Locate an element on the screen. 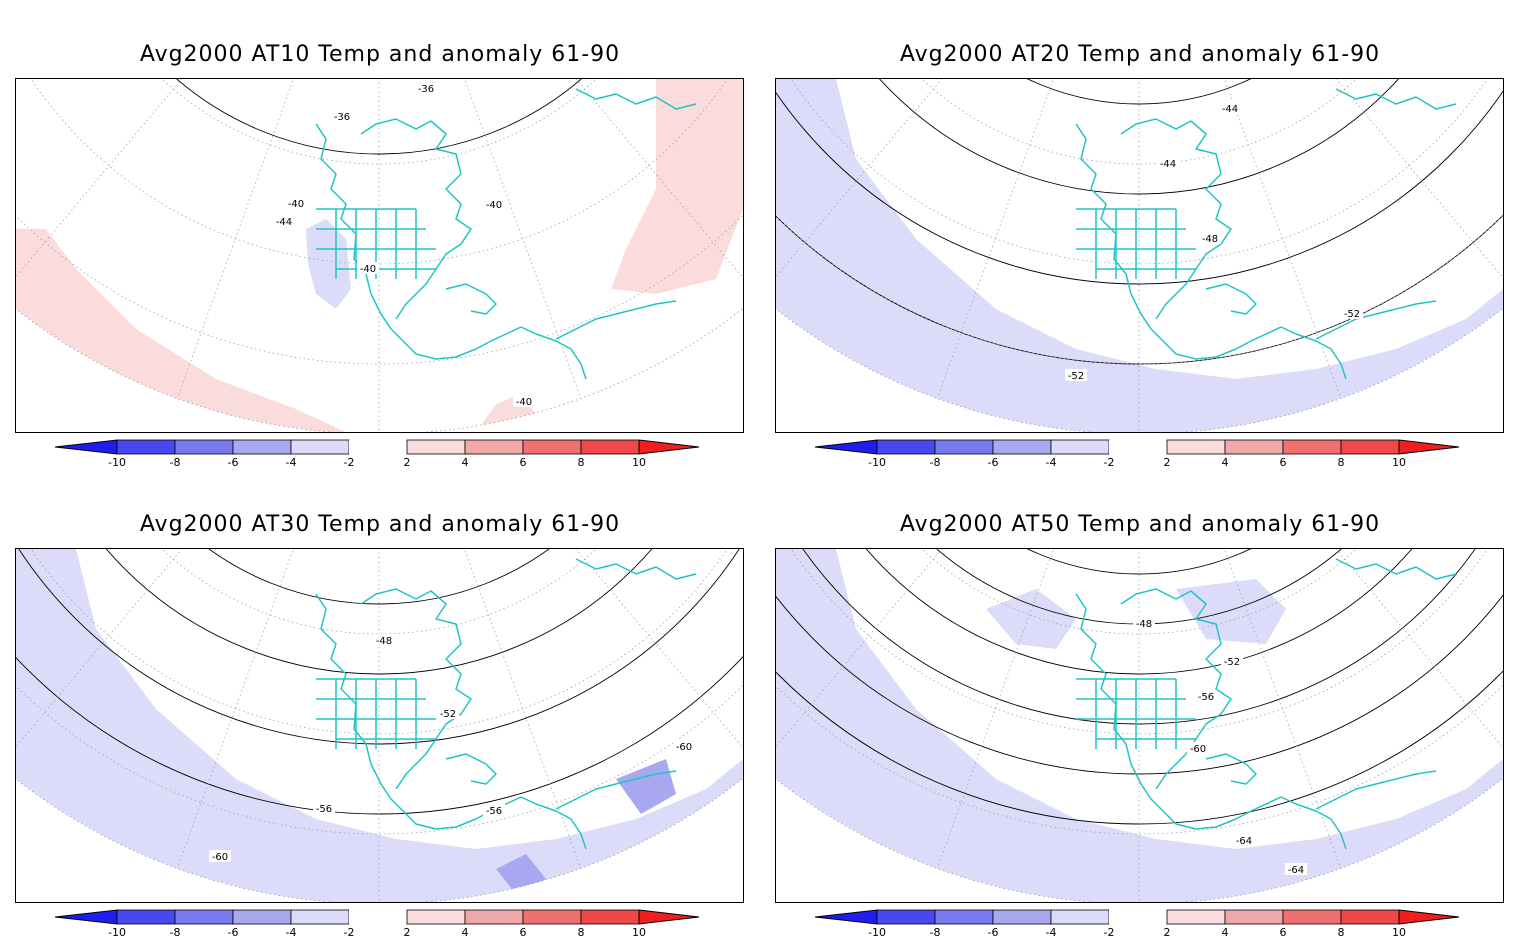 Image resolution: width=1520 pixels, height=940 pixels. contour-label: -36 is located at coordinates (342, 117).